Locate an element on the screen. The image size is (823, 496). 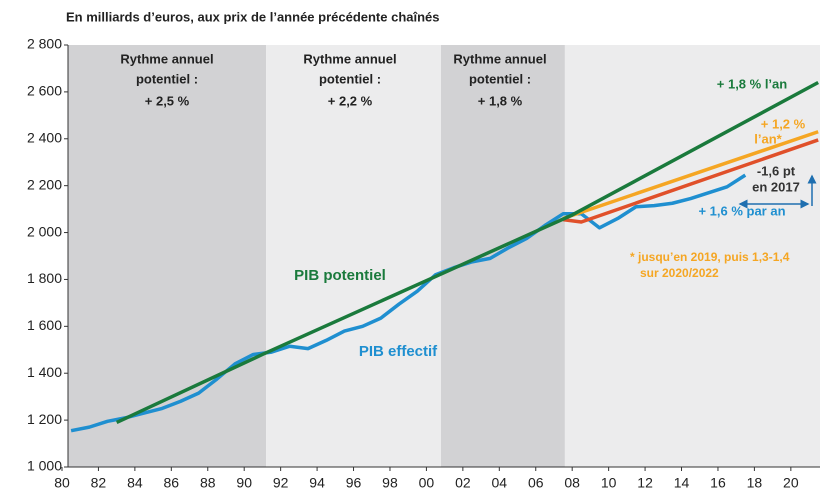
x-tick-label: 02 is located at coordinates (463, 483).